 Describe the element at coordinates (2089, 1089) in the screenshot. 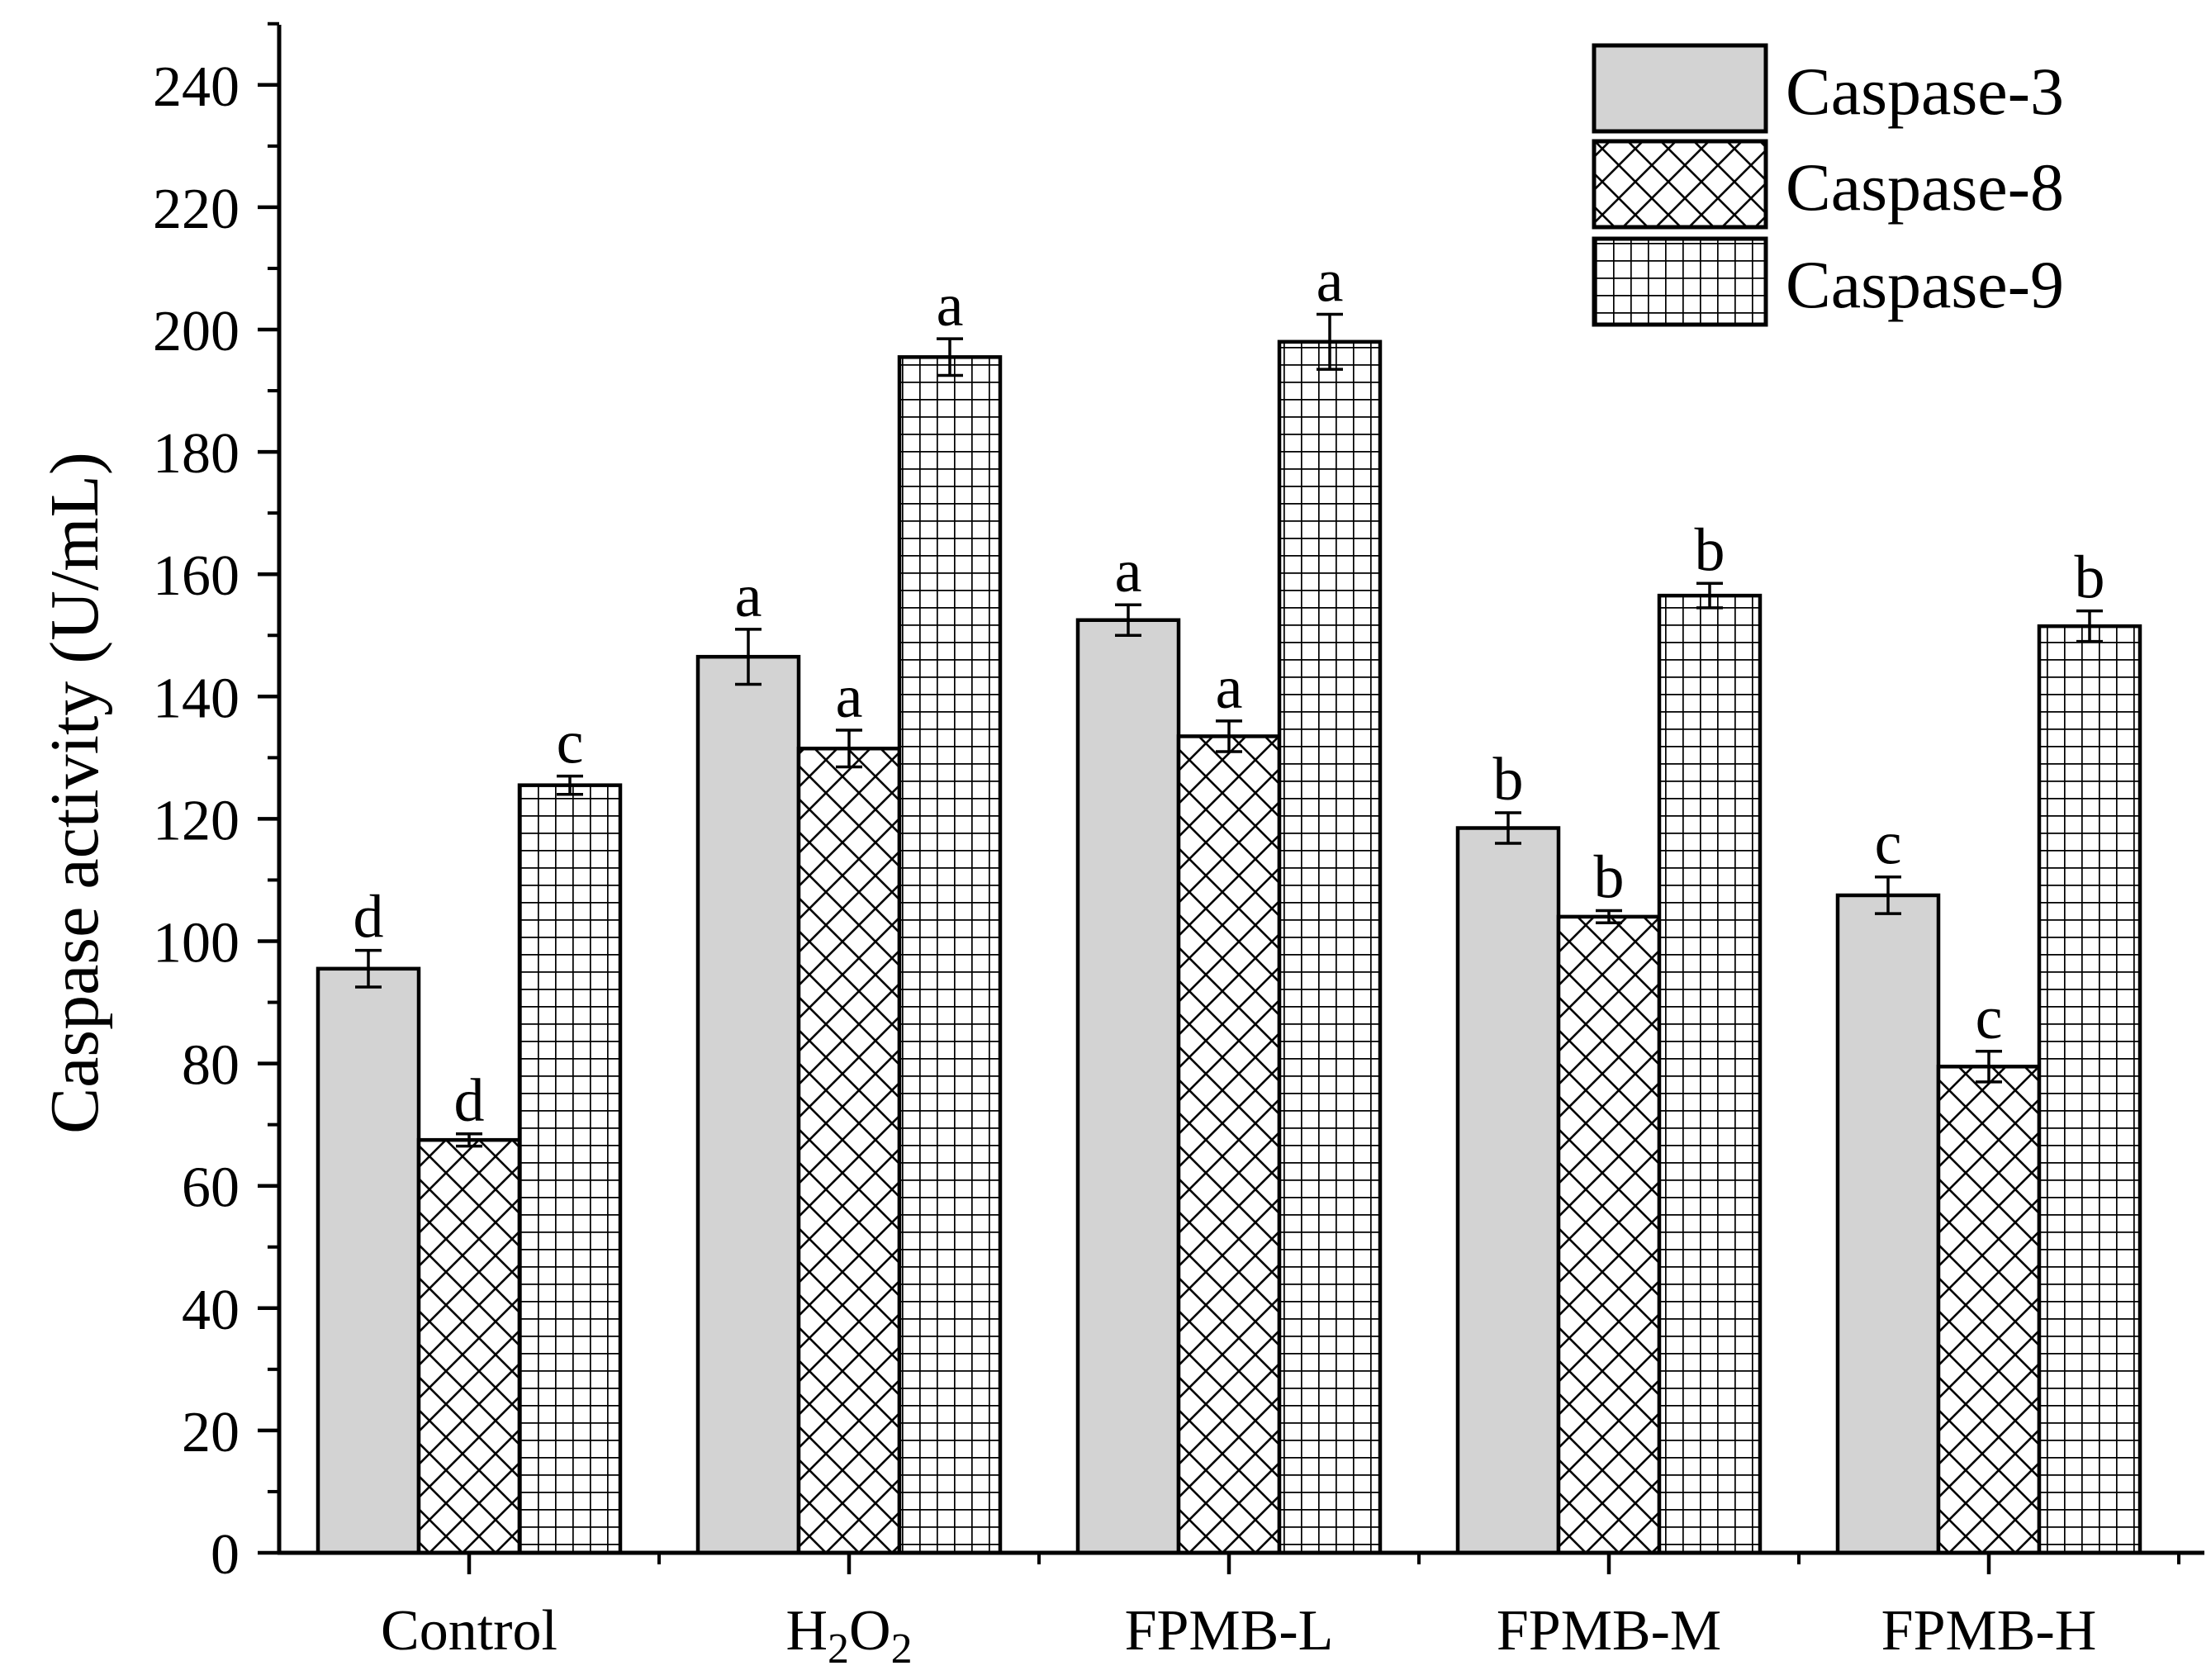

I see `bar-caspase-9-fpmb-h` at that location.